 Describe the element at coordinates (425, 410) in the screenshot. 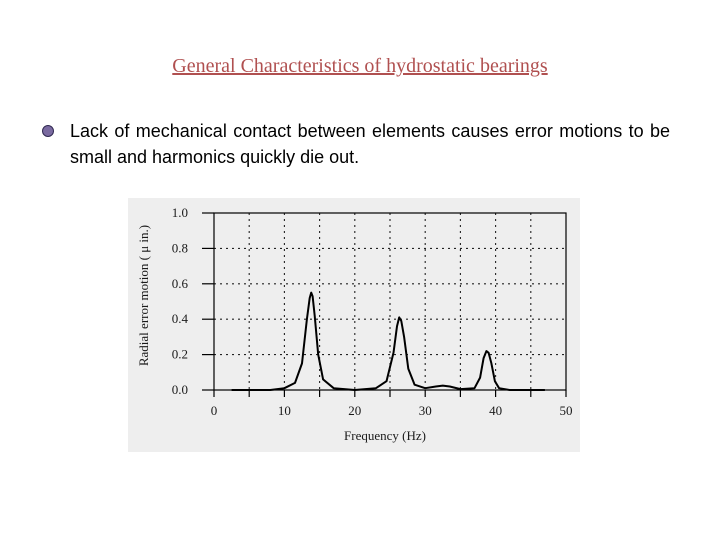

I see `x-tick-label: 30` at that location.